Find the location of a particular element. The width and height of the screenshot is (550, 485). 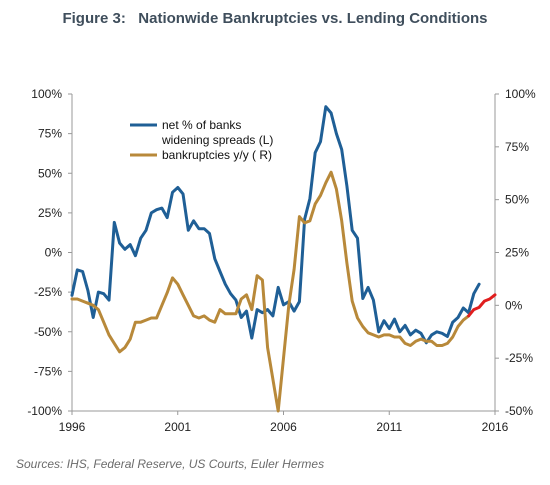

right-tick-label: 25% is located at coordinates (517, 253).